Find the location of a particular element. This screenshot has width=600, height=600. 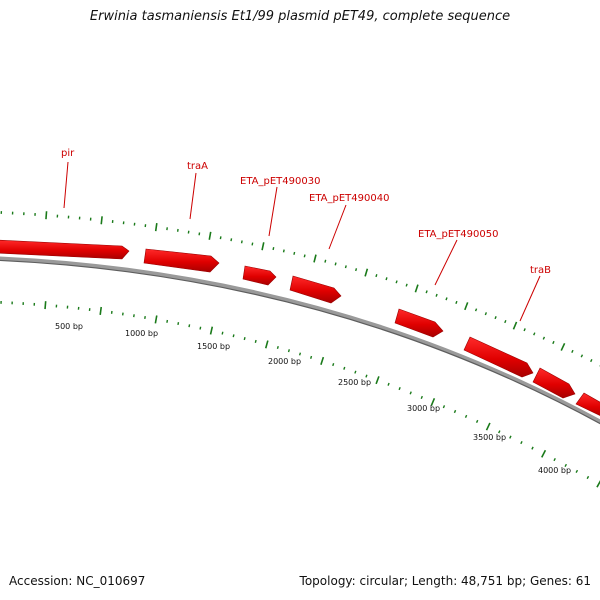

gene-arrow-next1 is located at coordinates (554, 383).